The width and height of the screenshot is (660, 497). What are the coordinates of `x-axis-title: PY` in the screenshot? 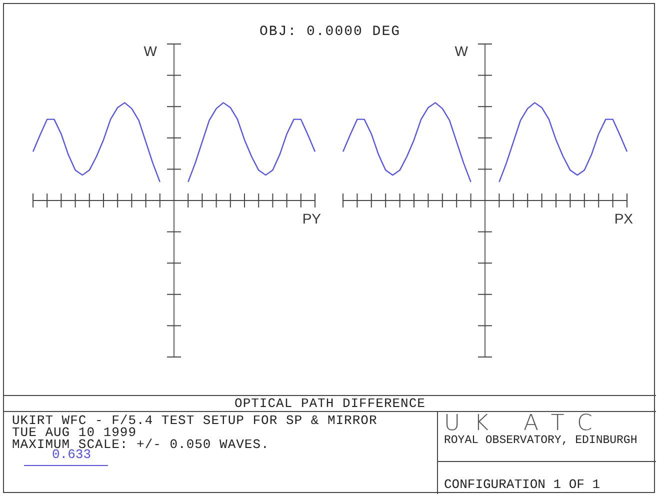 It's located at (312, 218).